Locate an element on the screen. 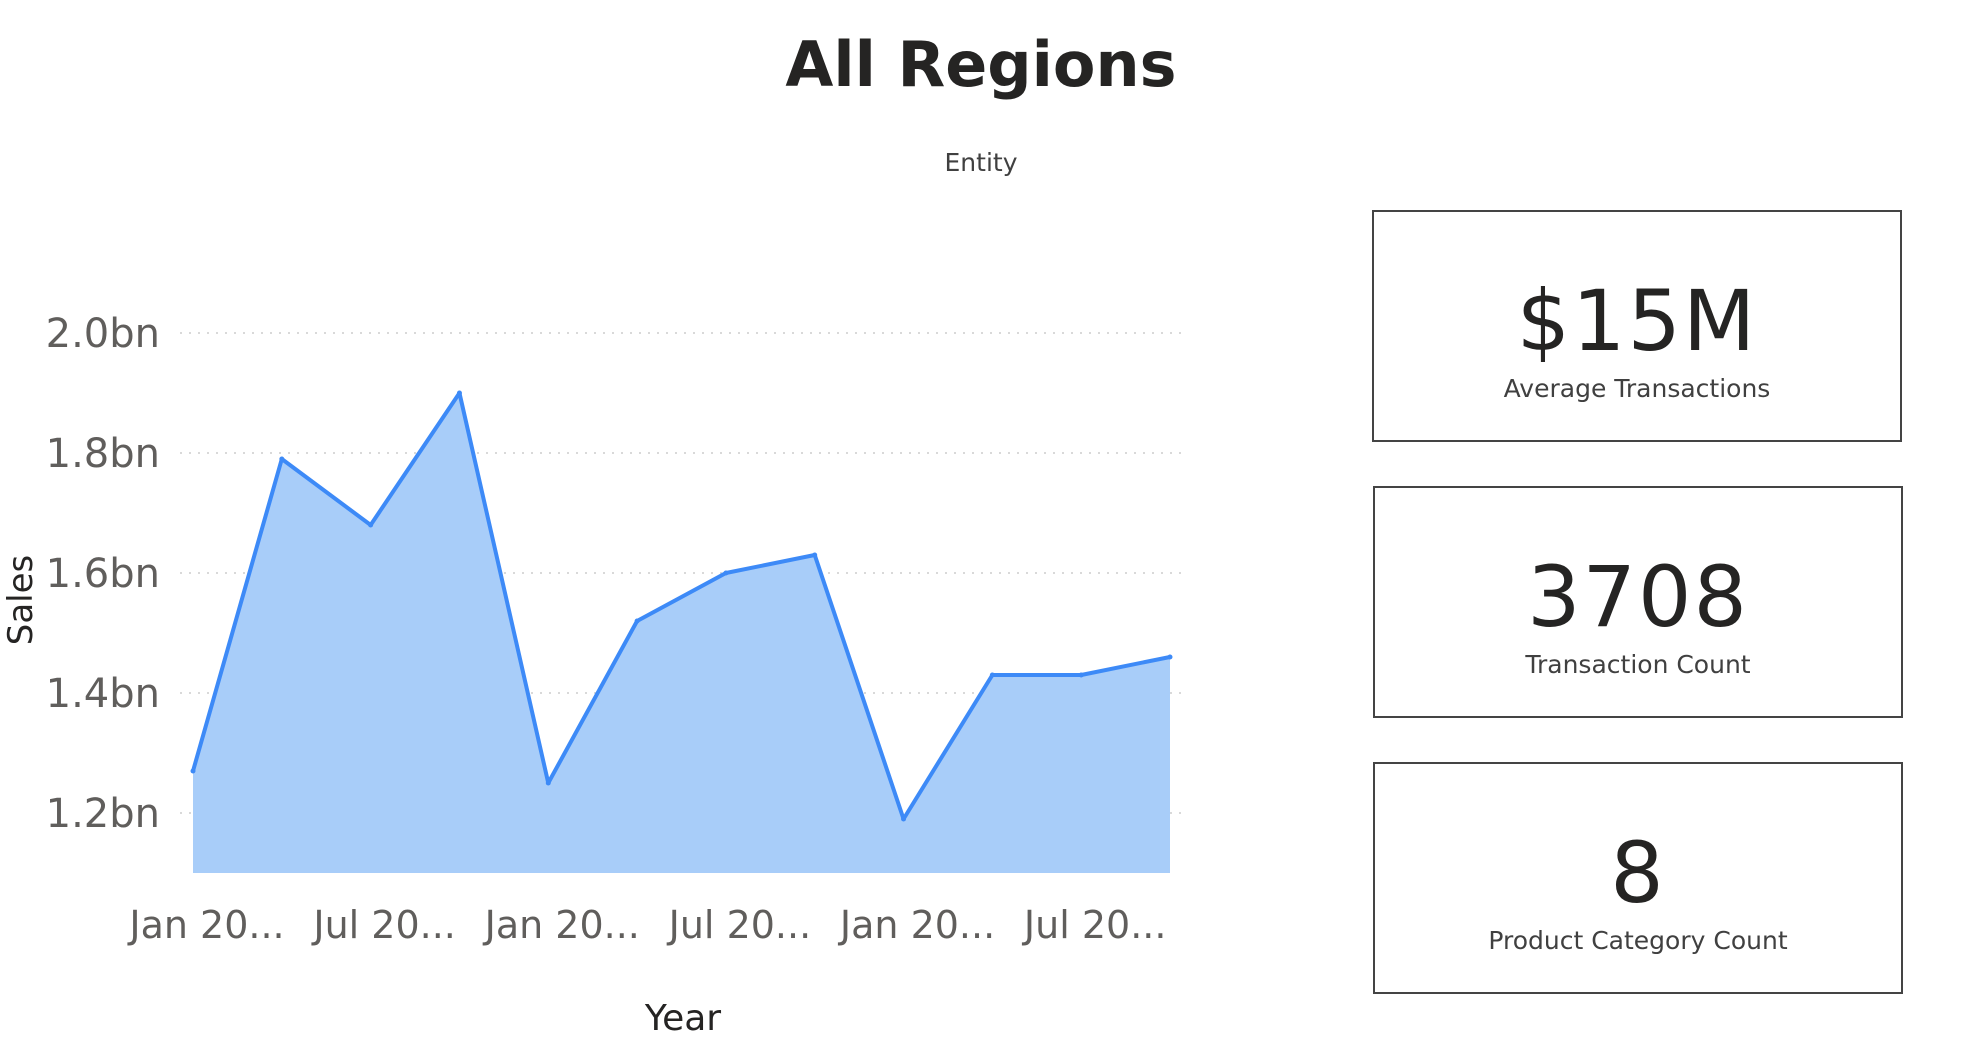 The width and height of the screenshot is (1962, 1062). product-category-count-value: 8 is located at coordinates (1638, 873).